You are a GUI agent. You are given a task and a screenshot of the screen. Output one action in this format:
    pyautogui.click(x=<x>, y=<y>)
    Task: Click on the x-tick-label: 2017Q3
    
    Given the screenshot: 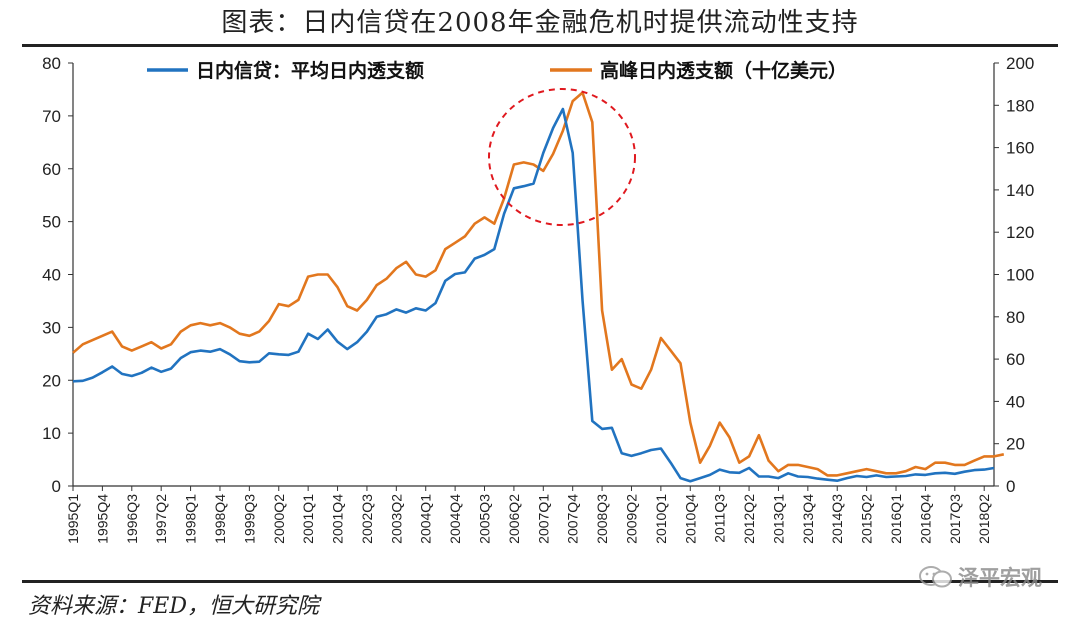 What is the action you would take?
    pyautogui.click(x=955, y=519)
    